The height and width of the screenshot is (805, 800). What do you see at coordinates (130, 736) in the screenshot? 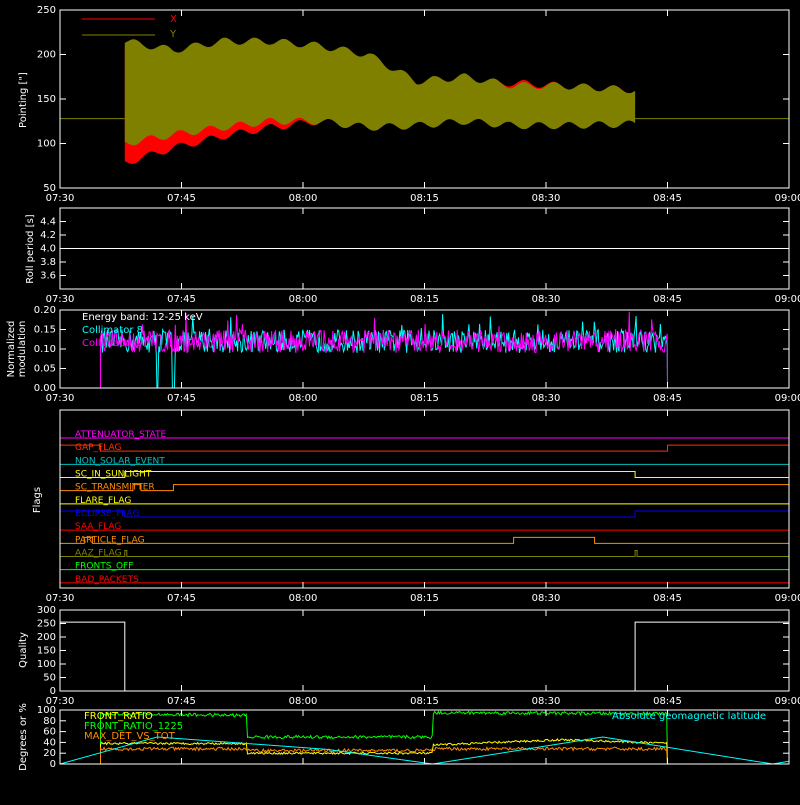
I see `legend-max-det-vs-tot: MAX_DET_VS_TOT` at bounding box center [130, 736].